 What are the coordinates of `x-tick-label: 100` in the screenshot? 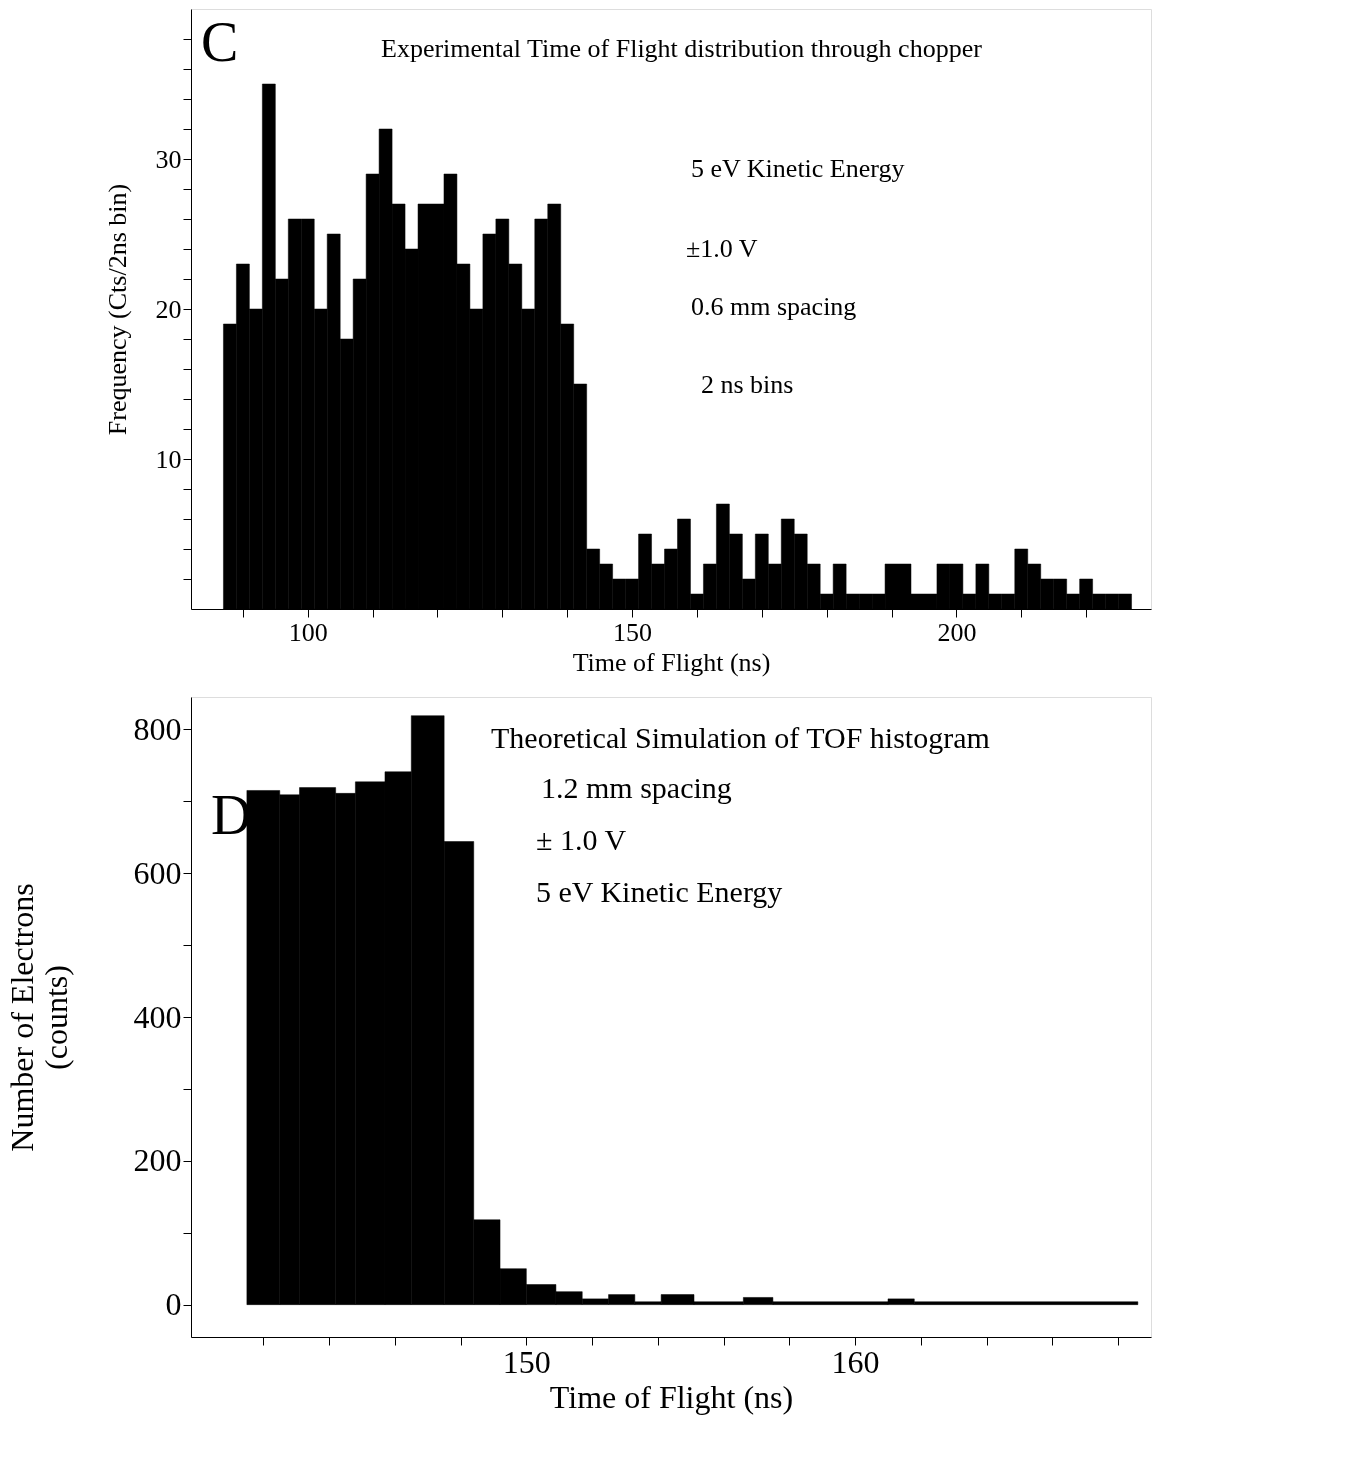 It's located at (308, 632).